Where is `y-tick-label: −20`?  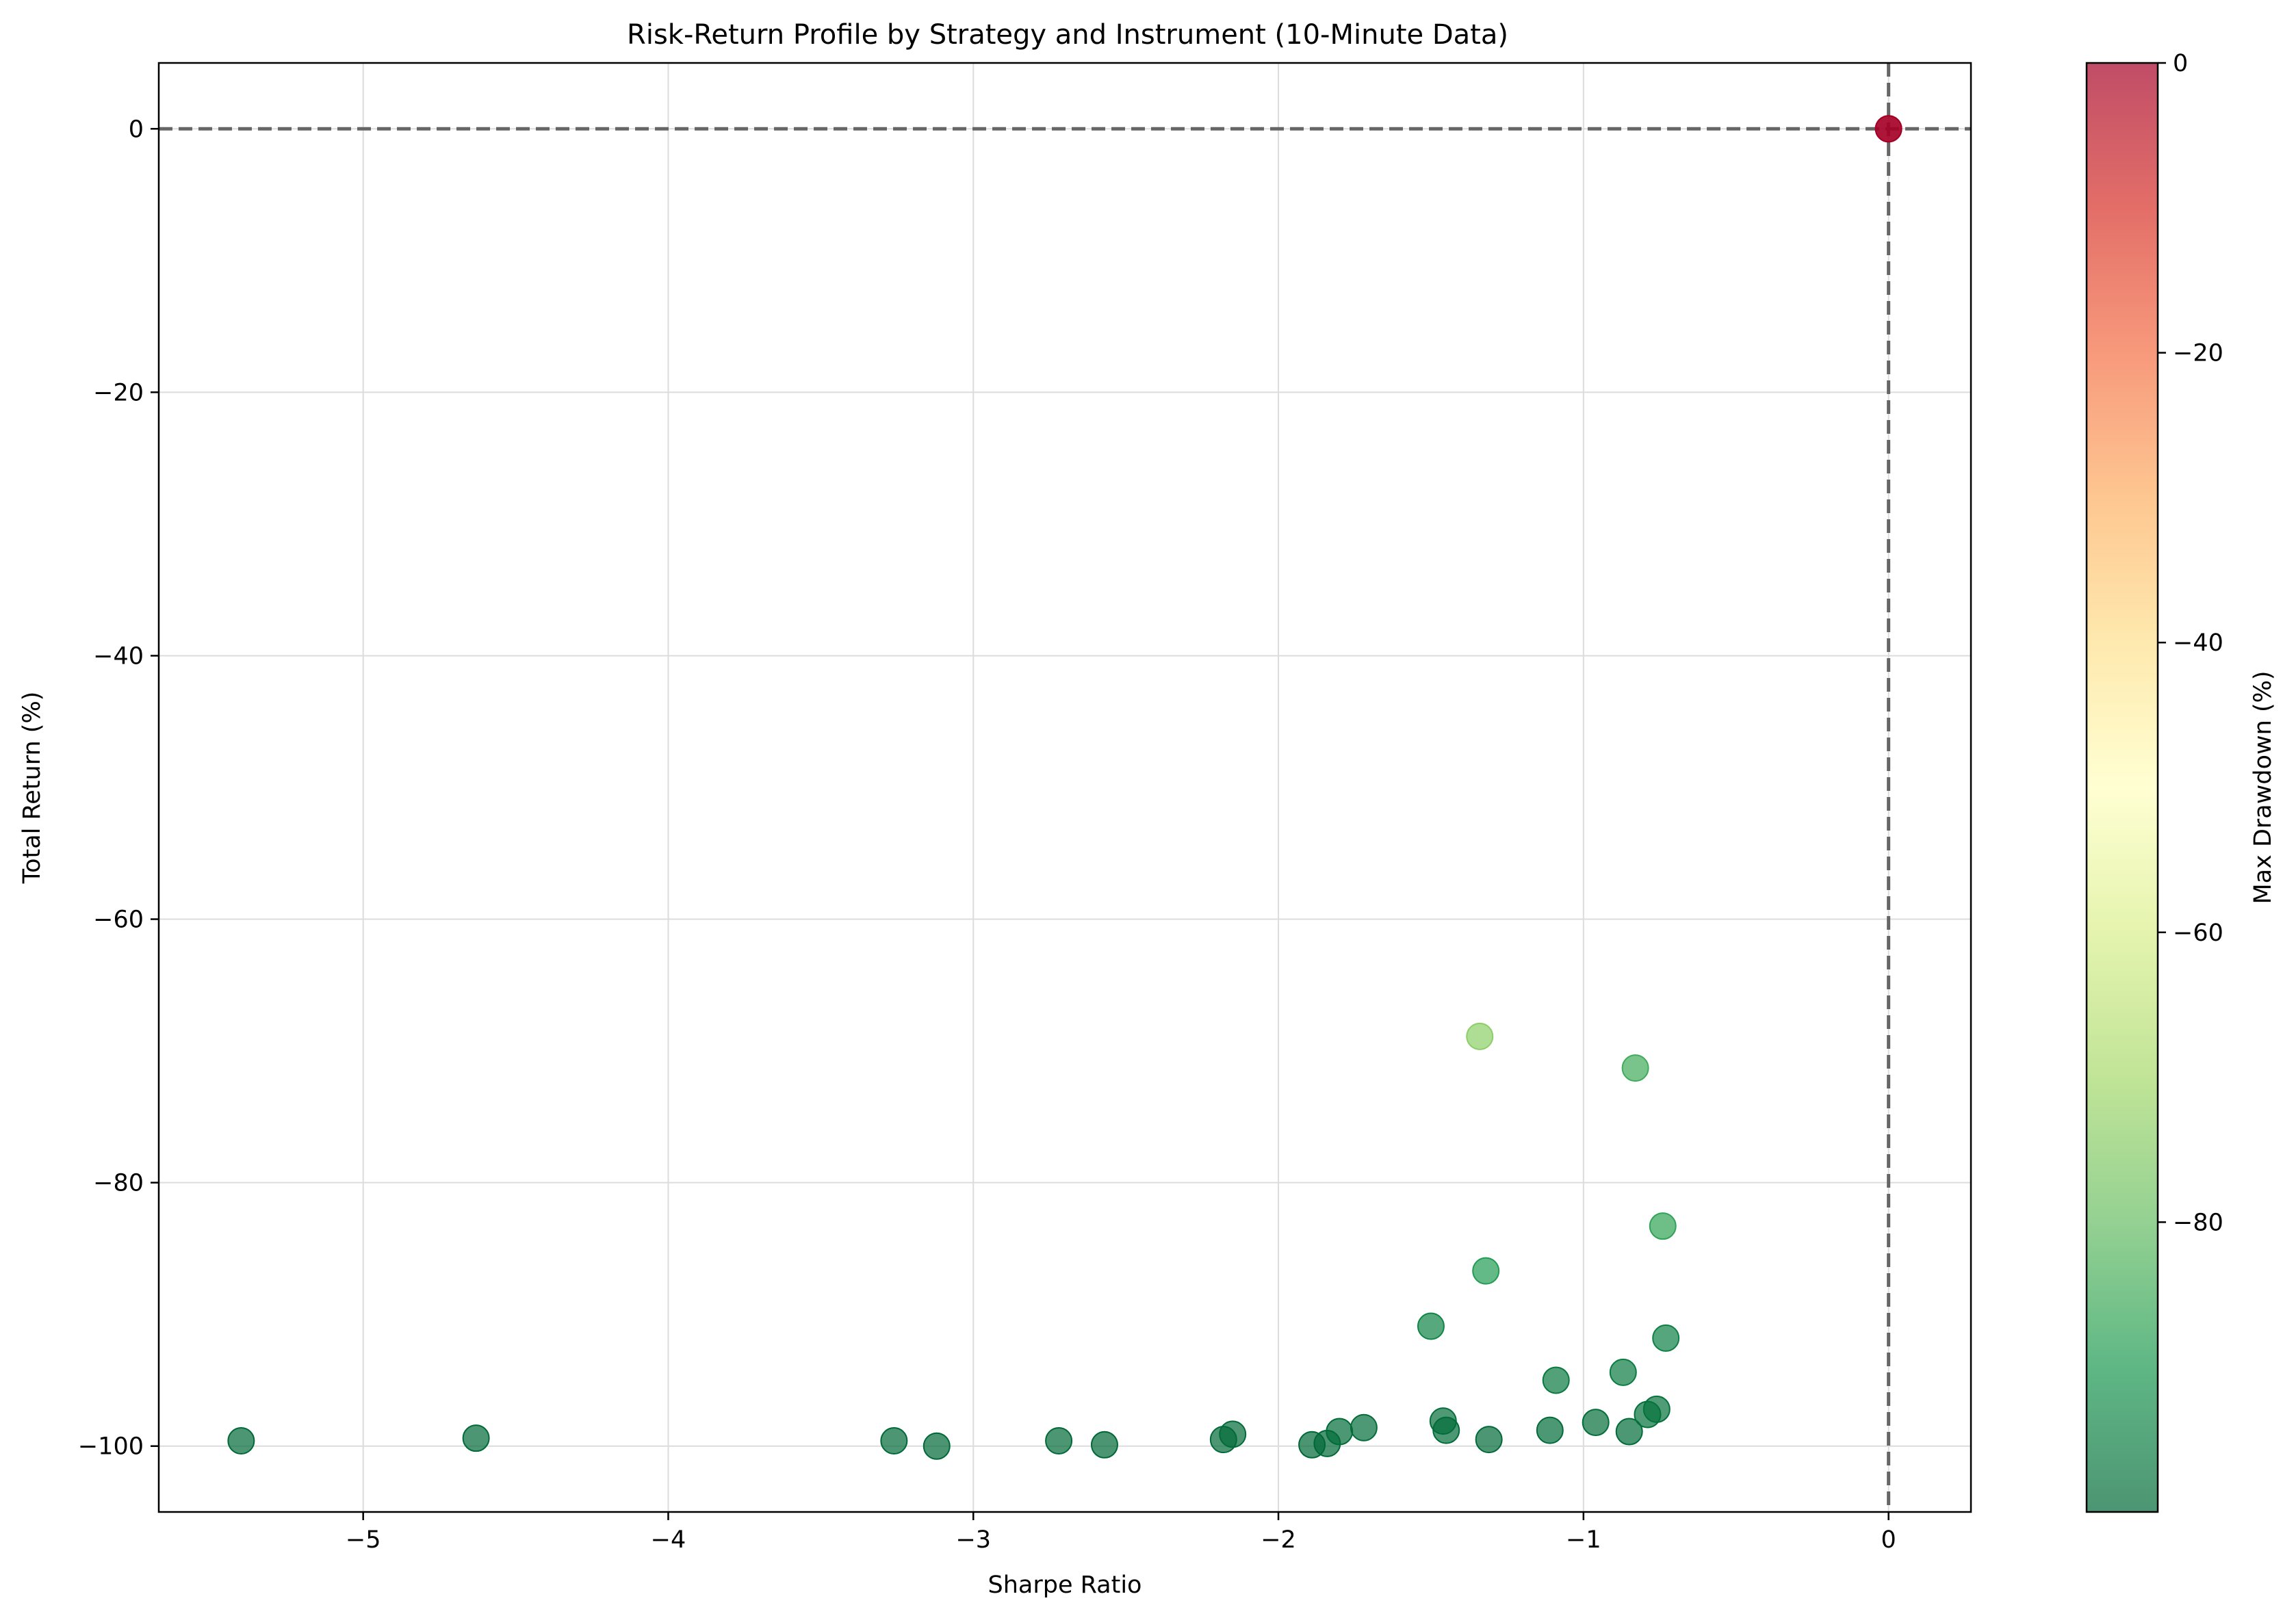
y-tick-label: −20 is located at coordinates (118, 393).